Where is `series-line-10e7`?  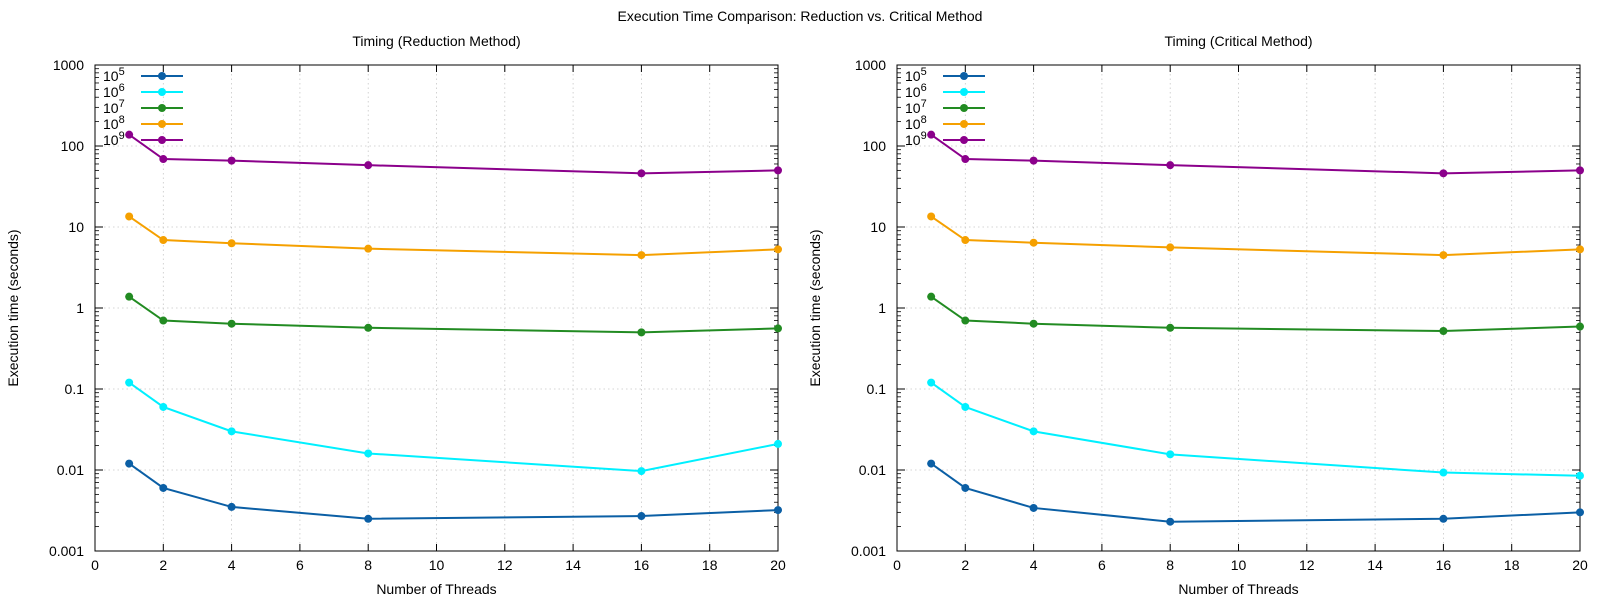 series-line-10e7 is located at coordinates (453, 314).